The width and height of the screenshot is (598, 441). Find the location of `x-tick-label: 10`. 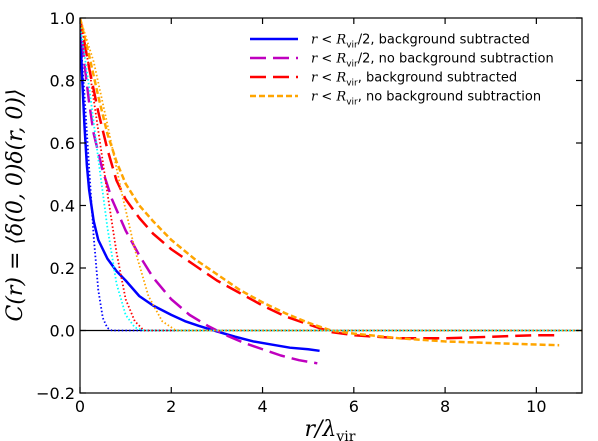

x-tick-label: 10 is located at coordinates (536, 406).